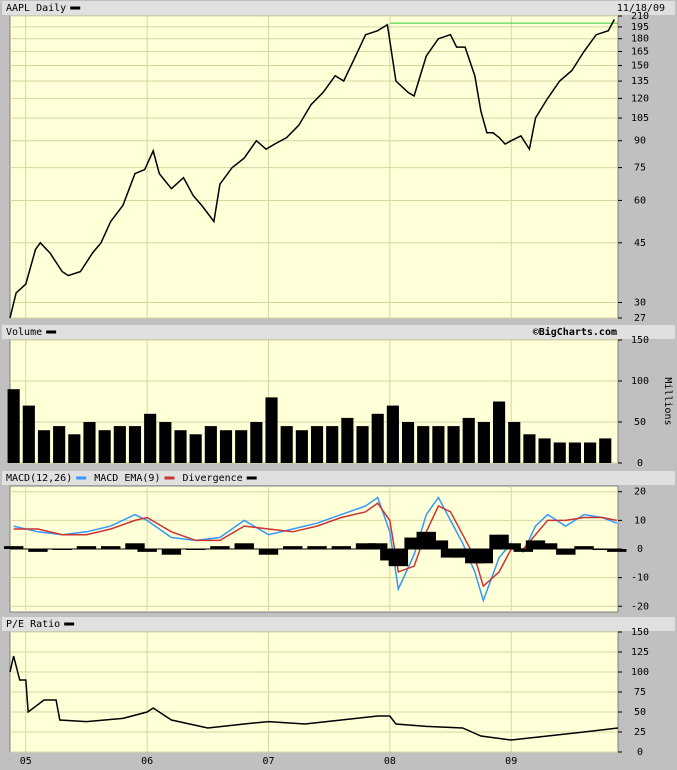 The height and width of the screenshot is (770, 677). Describe the element at coordinates (640, 302) in the screenshot. I see `y-tick-label: 30` at that location.